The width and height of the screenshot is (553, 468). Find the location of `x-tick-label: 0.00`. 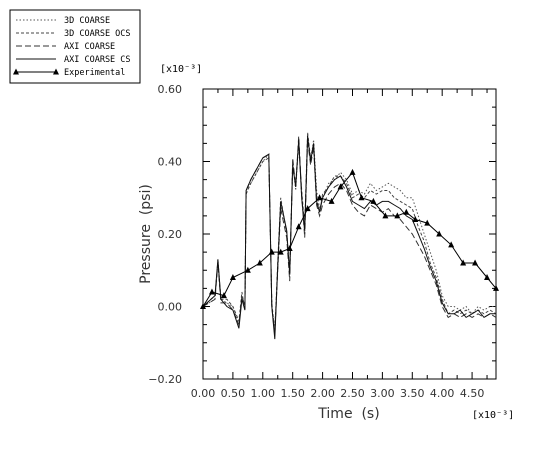

x-tick-label: 0.00 is located at coordinates (203, 393).